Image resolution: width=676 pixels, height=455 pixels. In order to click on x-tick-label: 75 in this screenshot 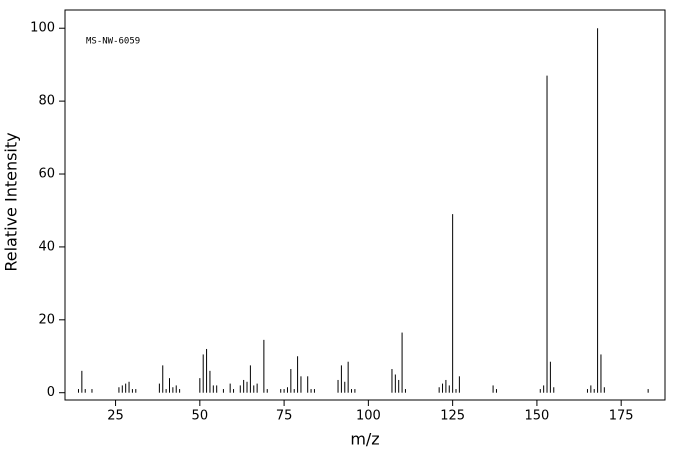, I will do `click(284, 416)`.